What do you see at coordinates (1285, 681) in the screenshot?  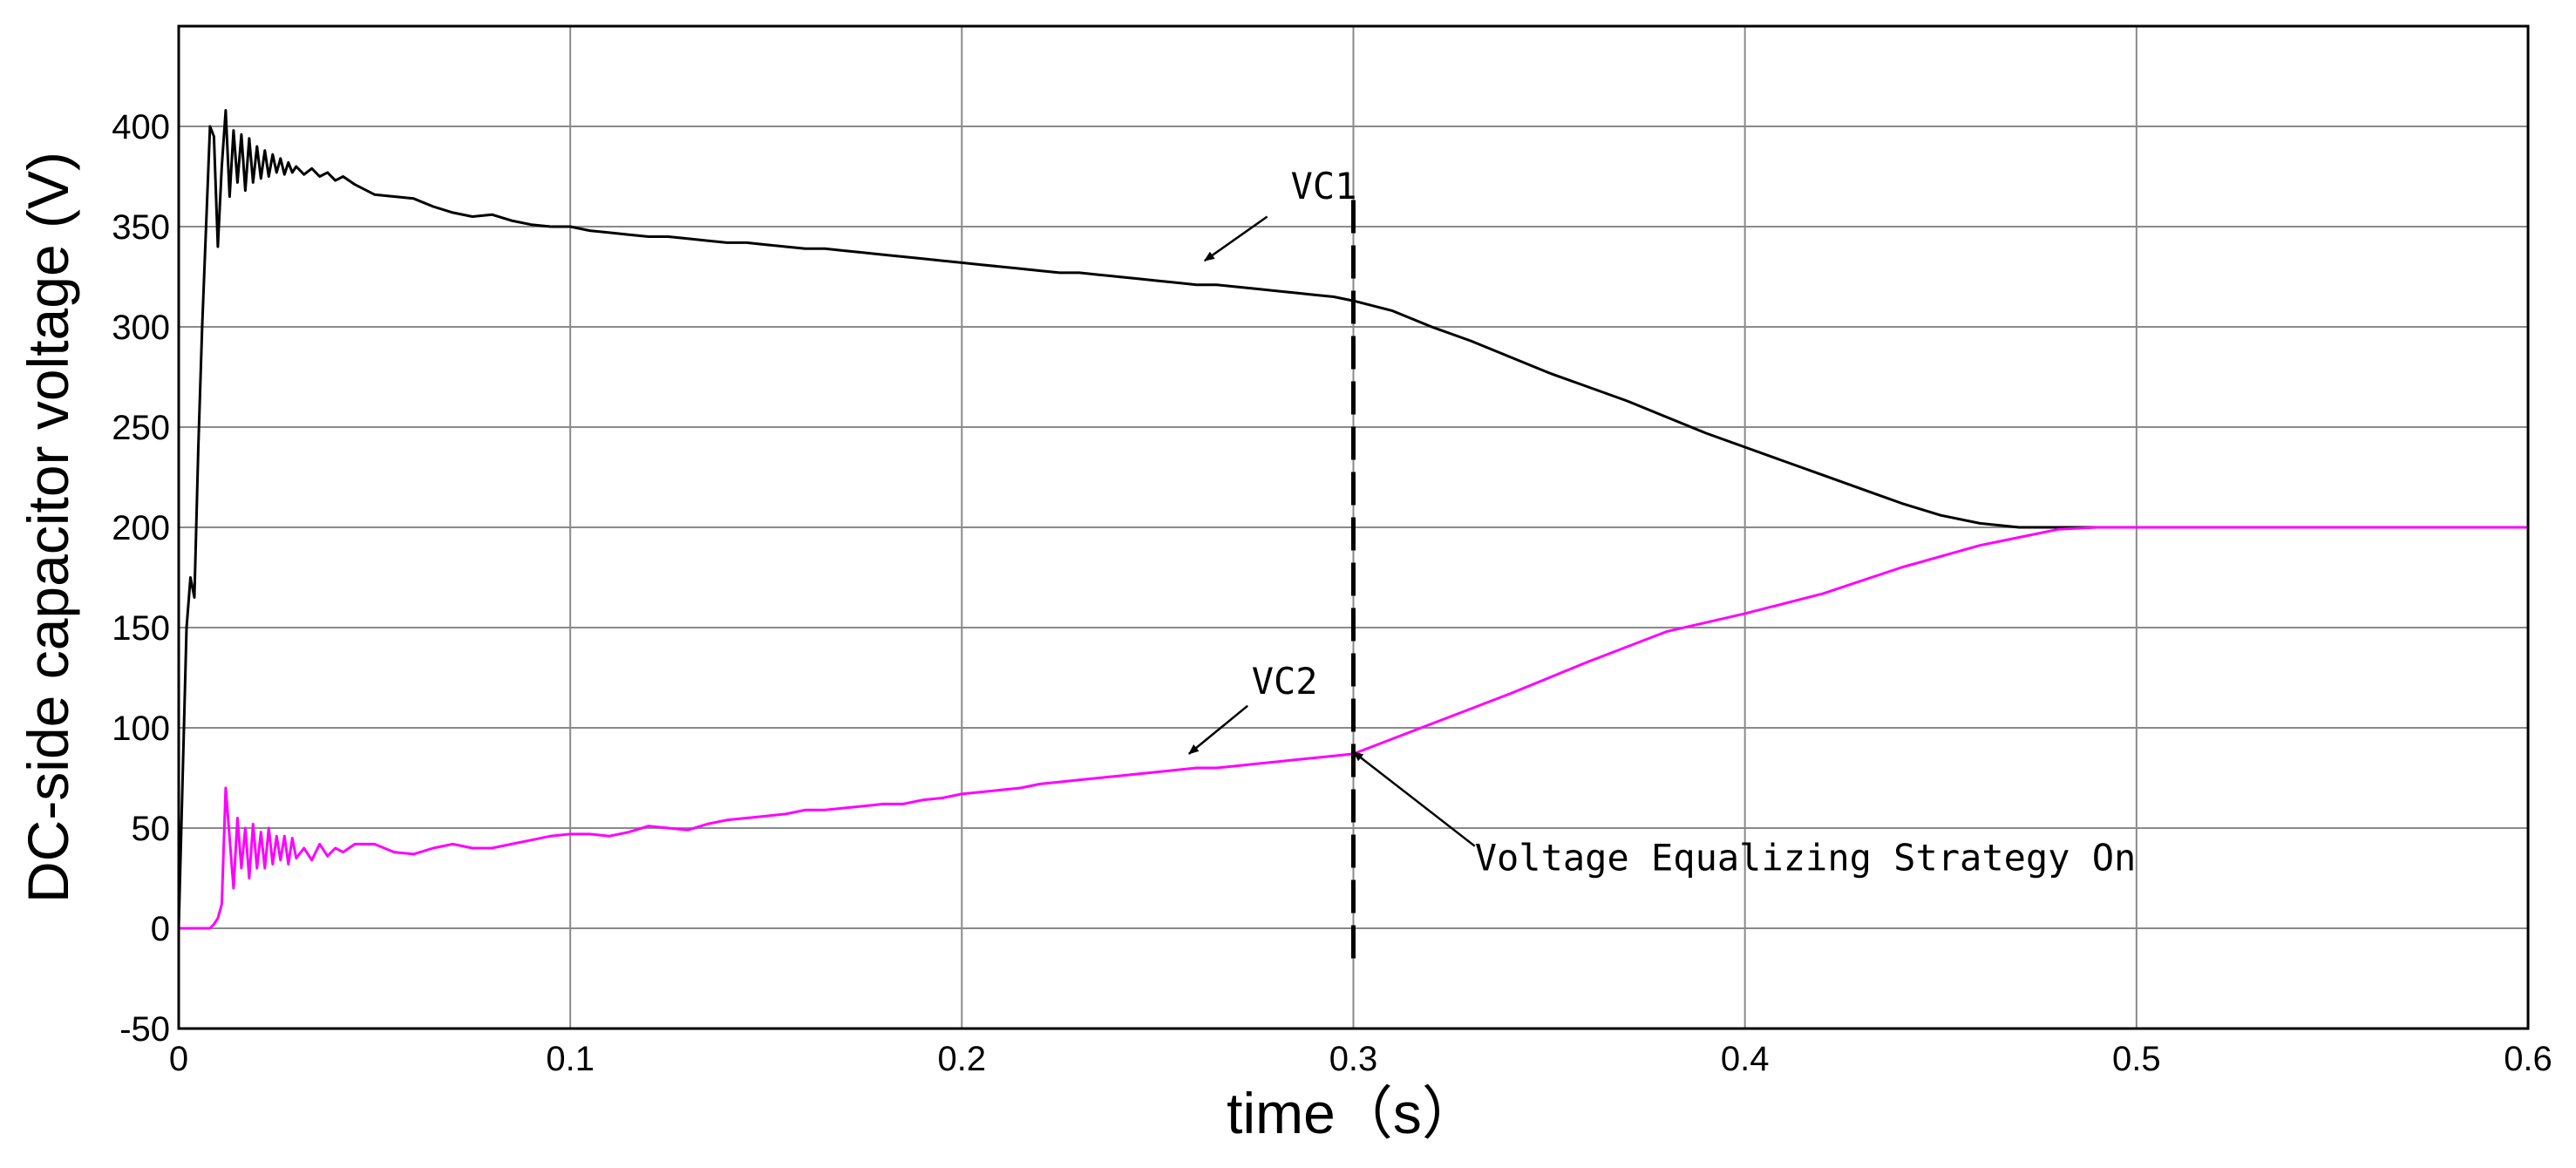 I see `annotation-label: VC2` at bounding box center [1285, 681].